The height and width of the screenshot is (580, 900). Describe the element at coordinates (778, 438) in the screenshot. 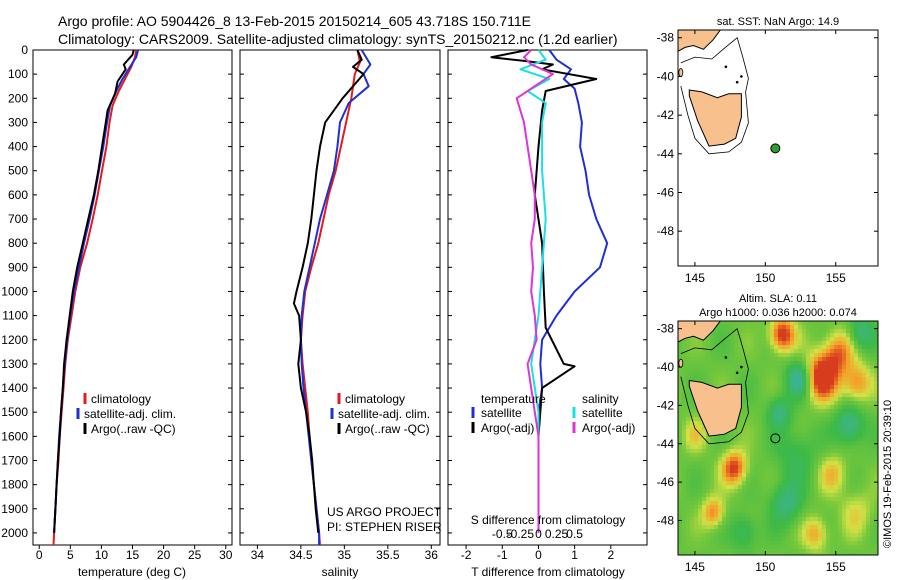

I see `sla-map-frame` at that location.